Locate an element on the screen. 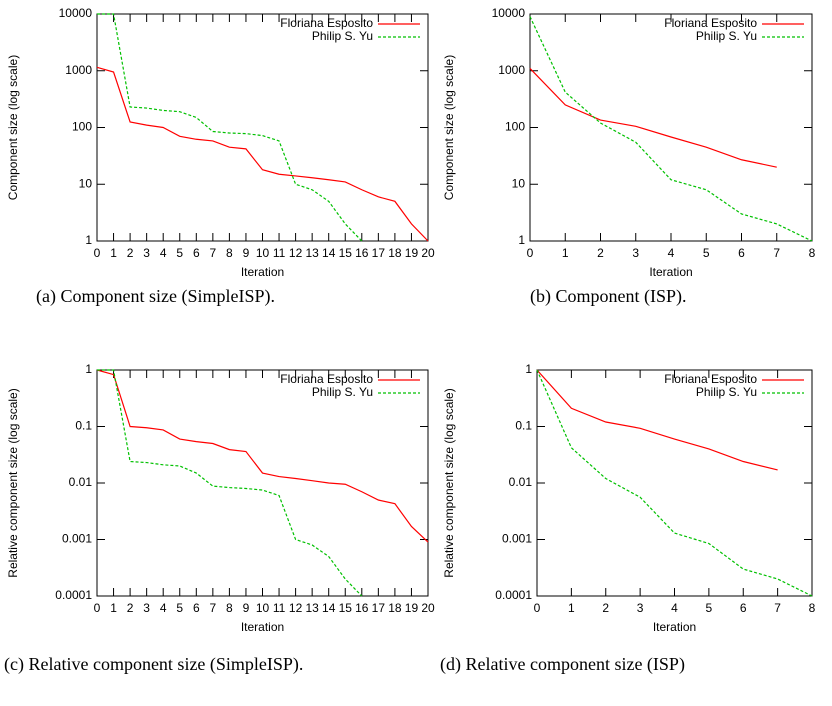  y-tick-label: 100 is located at coordinates (82, 127).